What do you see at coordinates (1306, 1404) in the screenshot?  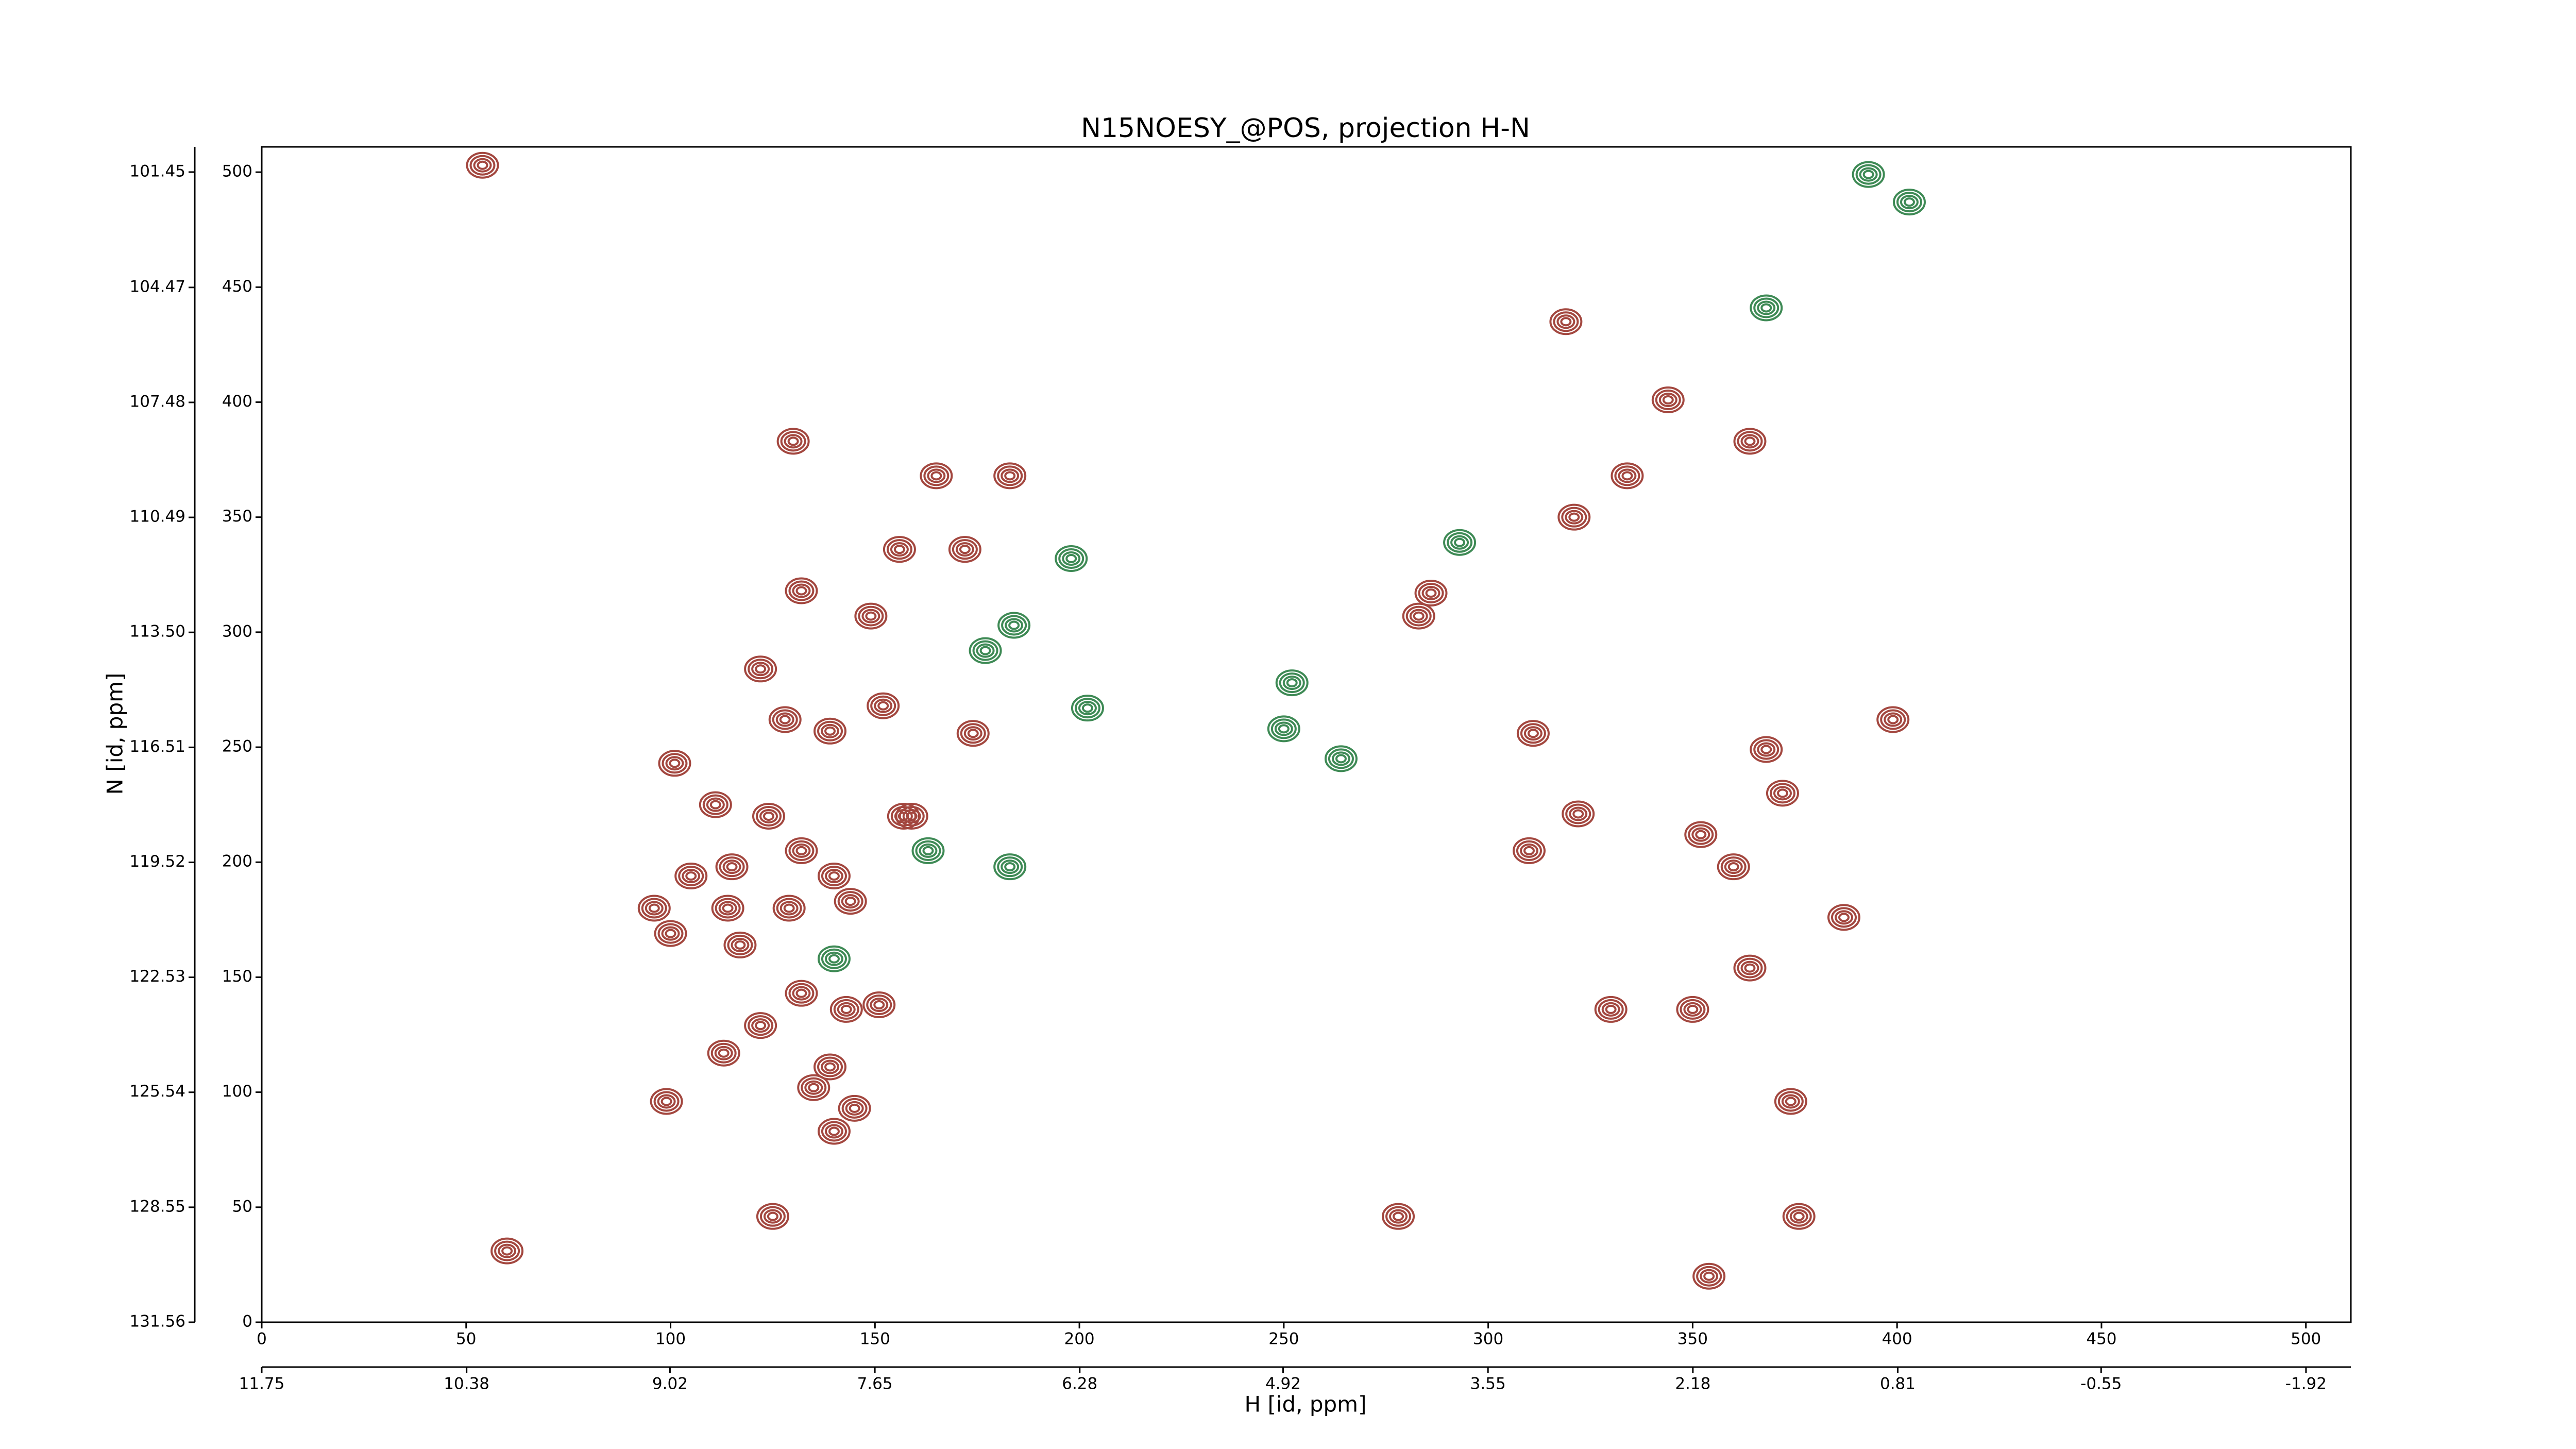 I see `x-axis-label: H [id, ppm]` at bounding box center [1306, 1404].